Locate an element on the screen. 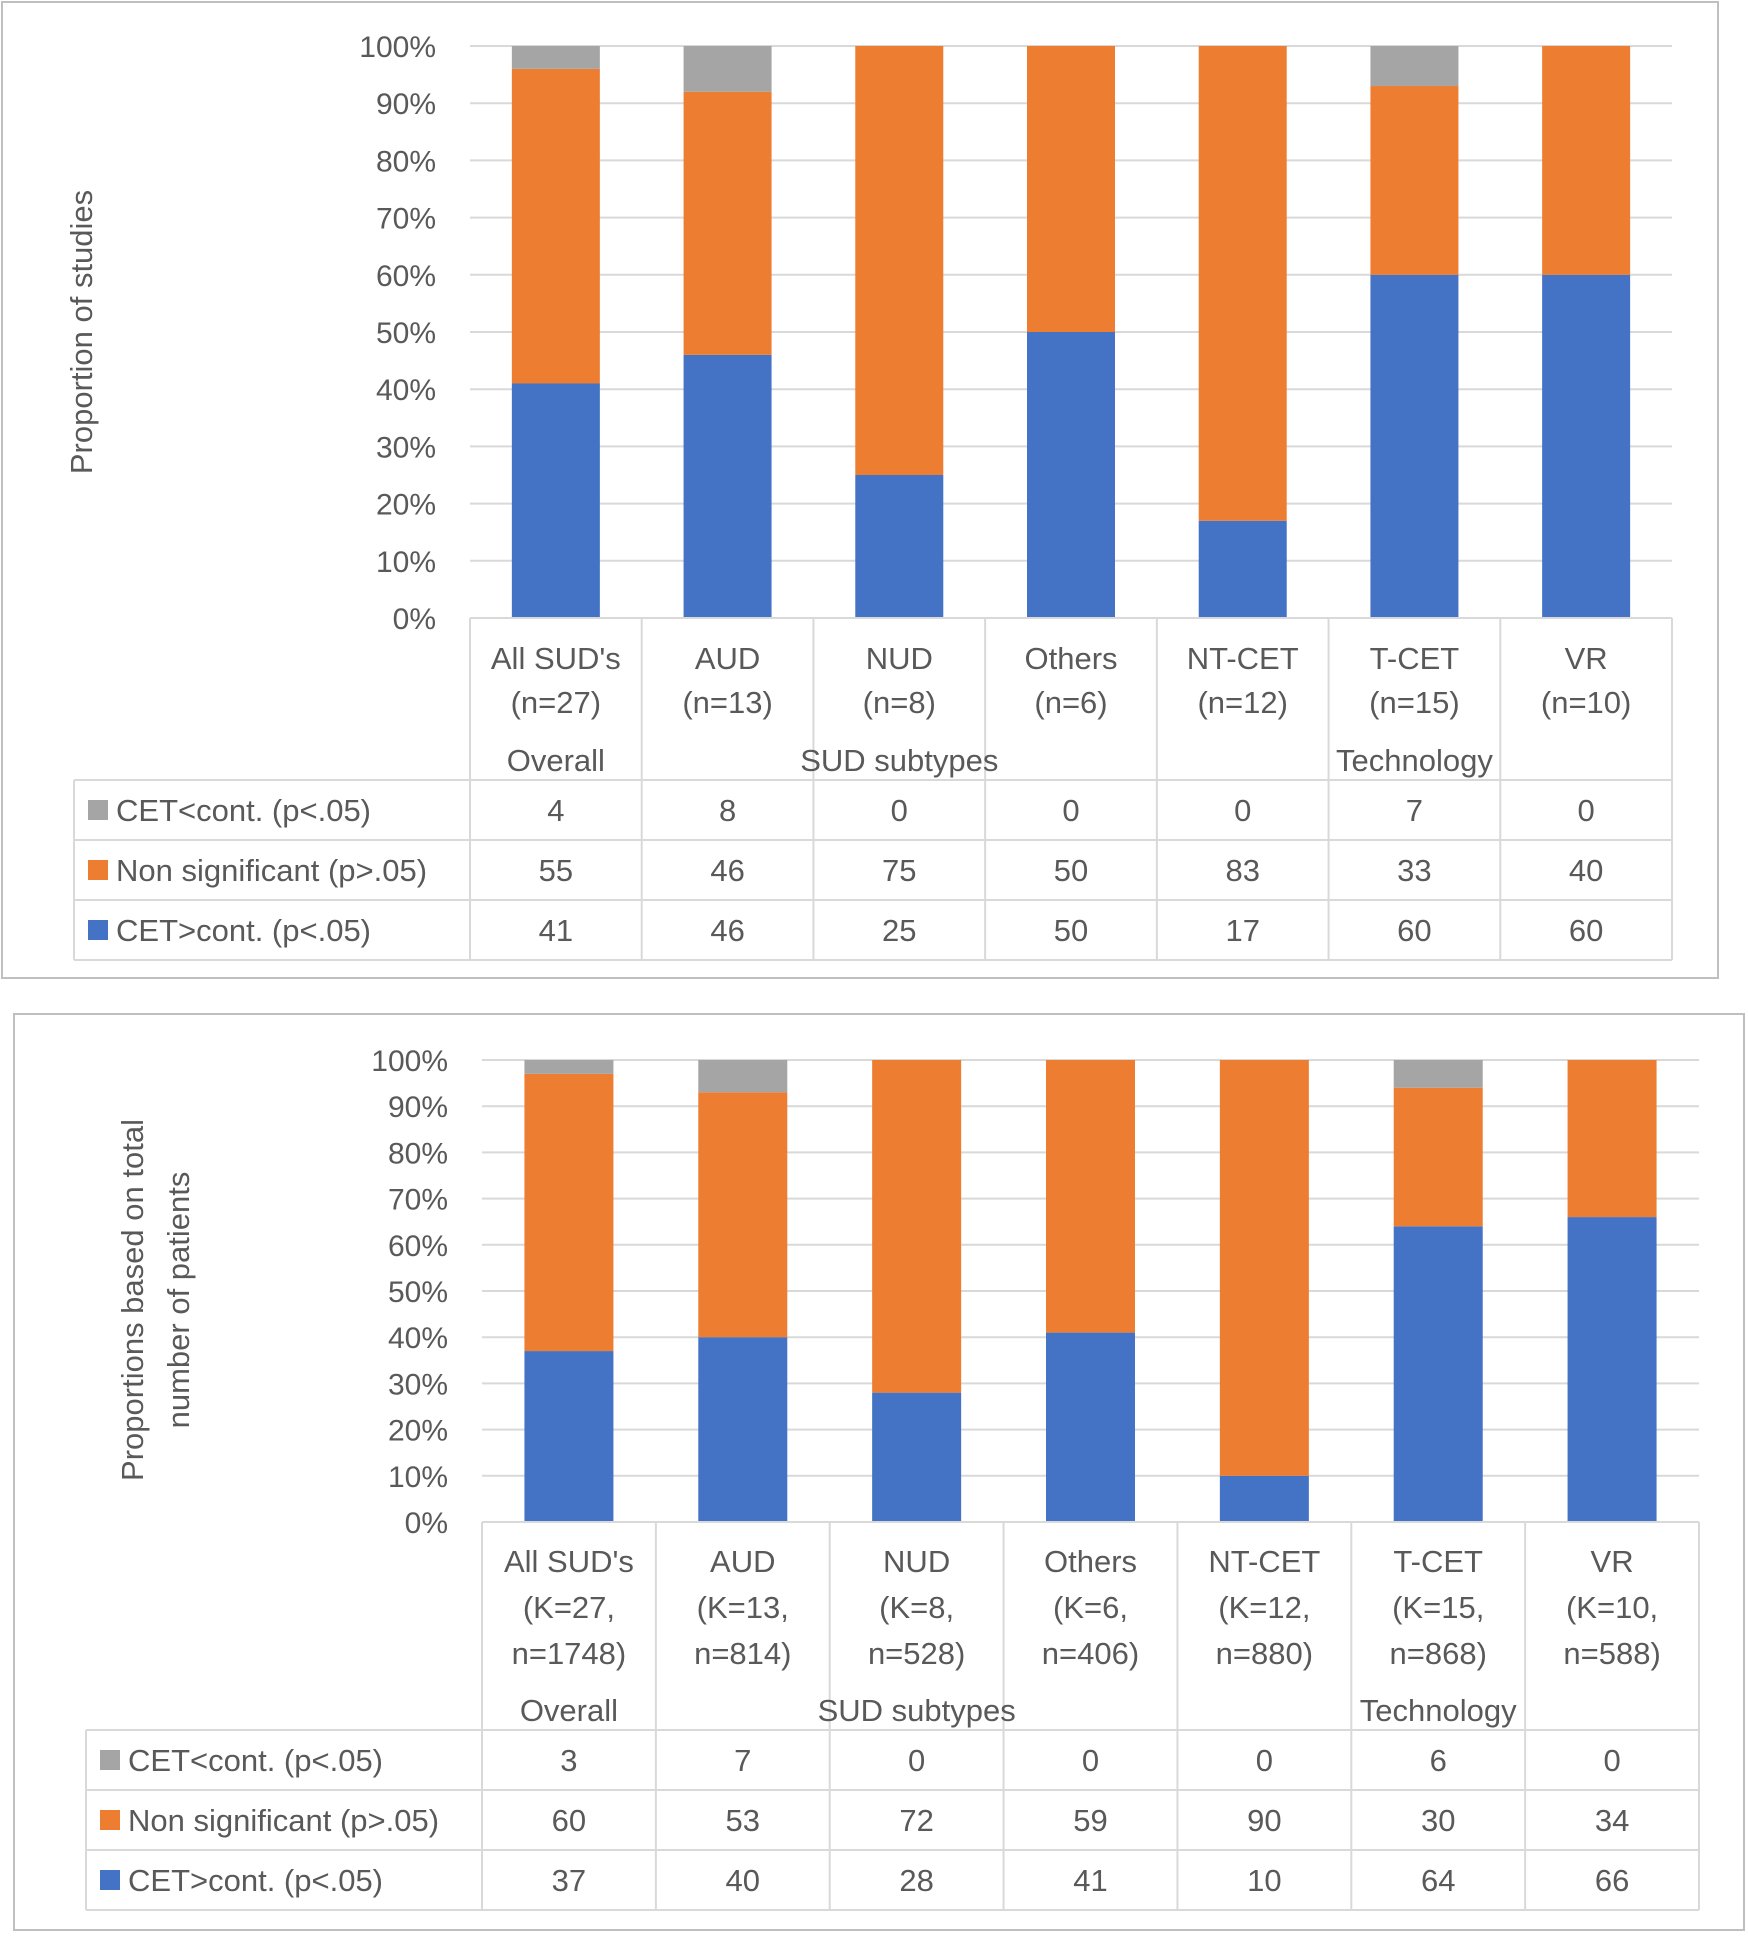  category-label: n=528) is located at coordinates (916, 1653).